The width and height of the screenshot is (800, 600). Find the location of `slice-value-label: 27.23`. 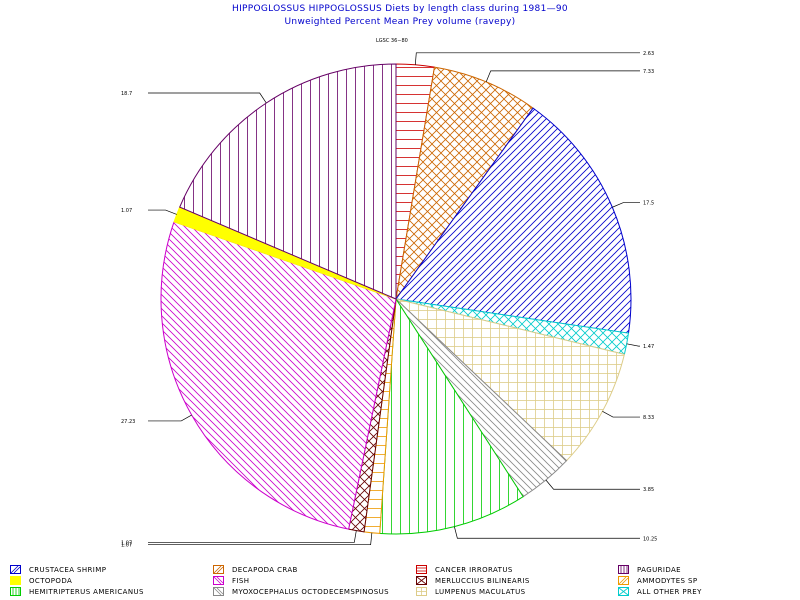

slice-value-label: 27.23 is located at coordinates (128, 422).